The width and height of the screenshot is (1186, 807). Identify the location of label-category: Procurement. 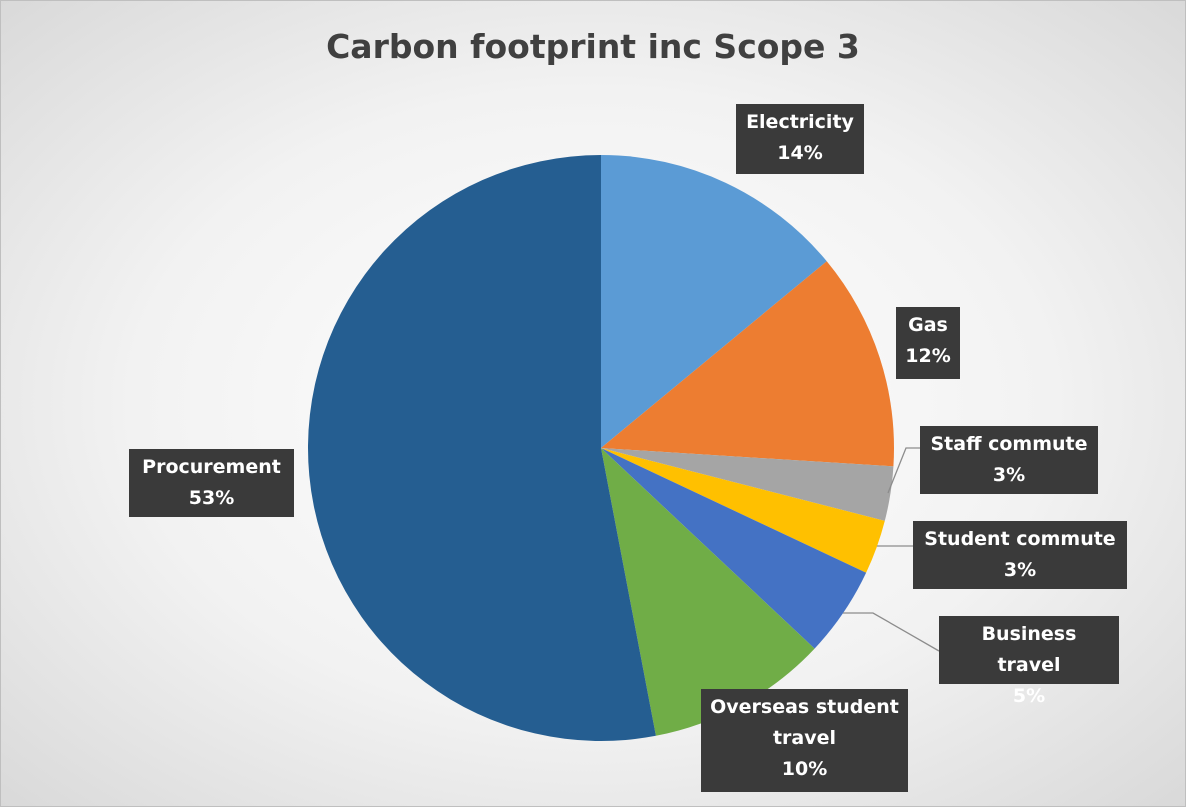
(211, 467).